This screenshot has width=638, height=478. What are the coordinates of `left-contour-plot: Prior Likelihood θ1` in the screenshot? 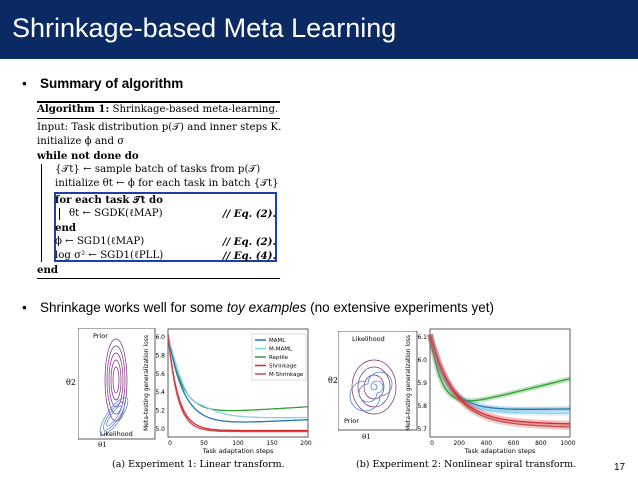 It's located at (117, 388).